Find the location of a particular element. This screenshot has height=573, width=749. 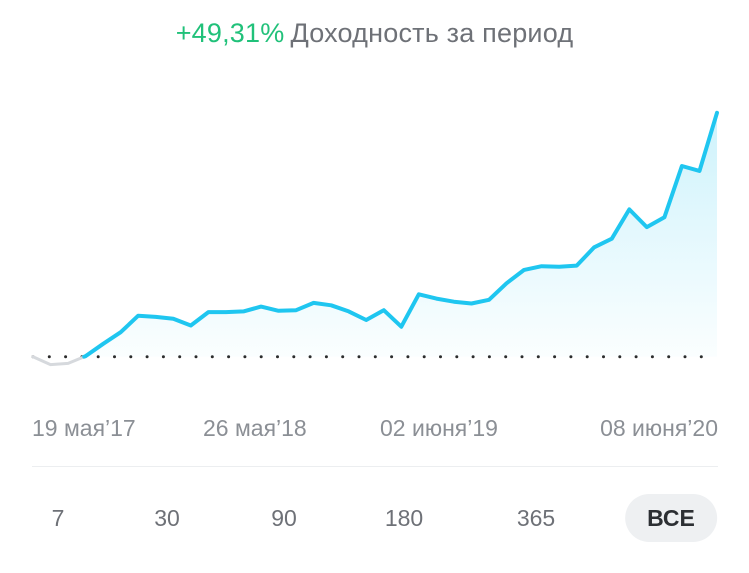

period-button-30: 30 is located at coordinates (167, 518).